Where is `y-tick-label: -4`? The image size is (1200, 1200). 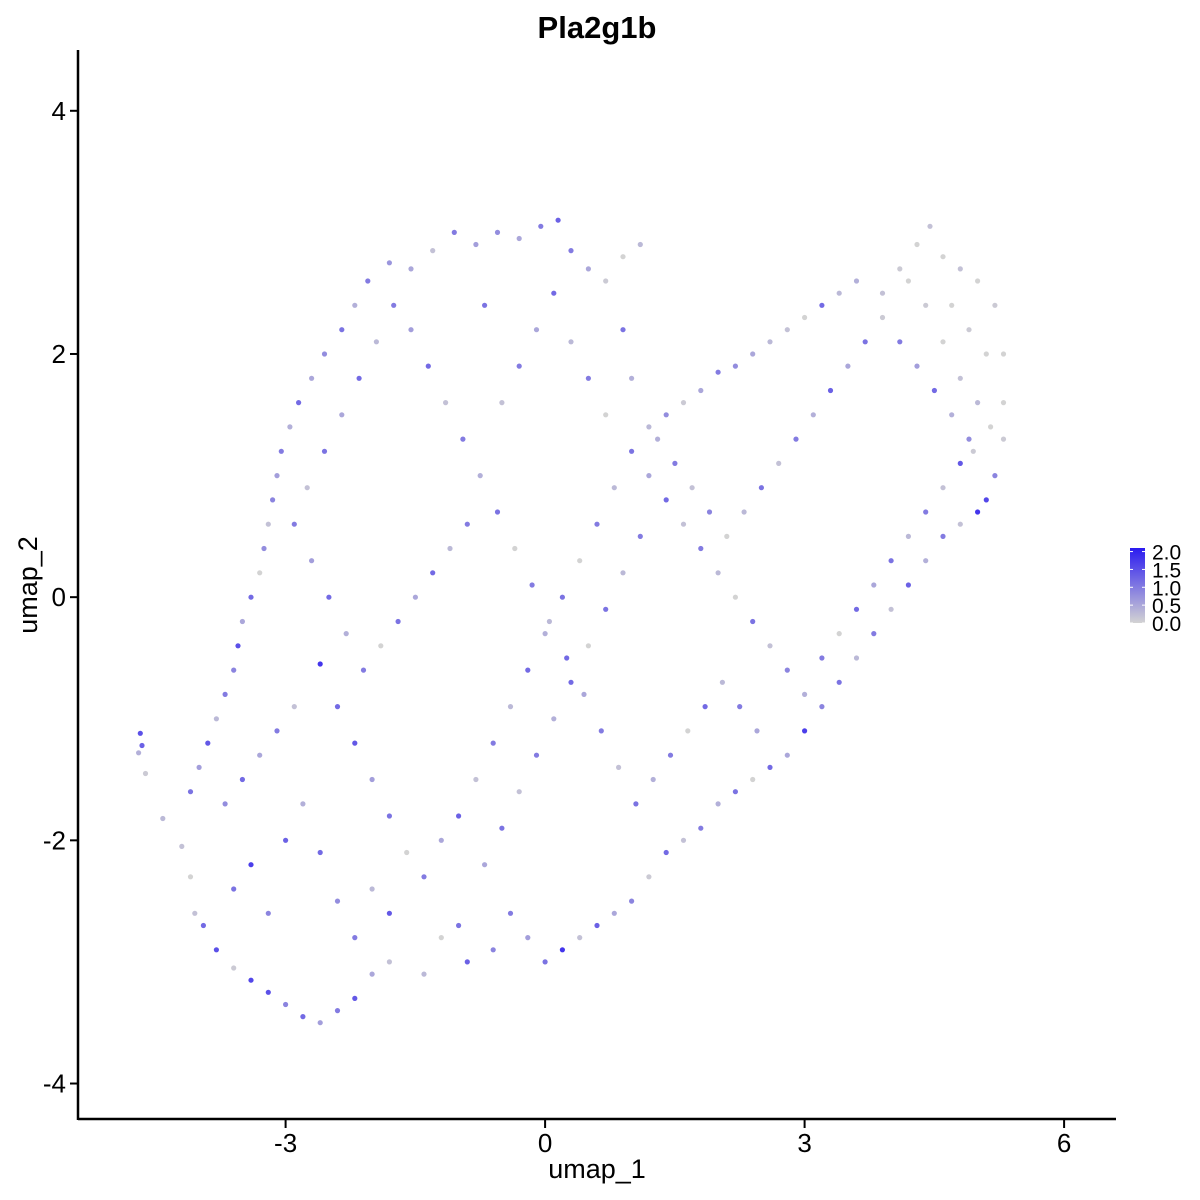 y-tick-label: -4 is located at coordinates (54, 1084).